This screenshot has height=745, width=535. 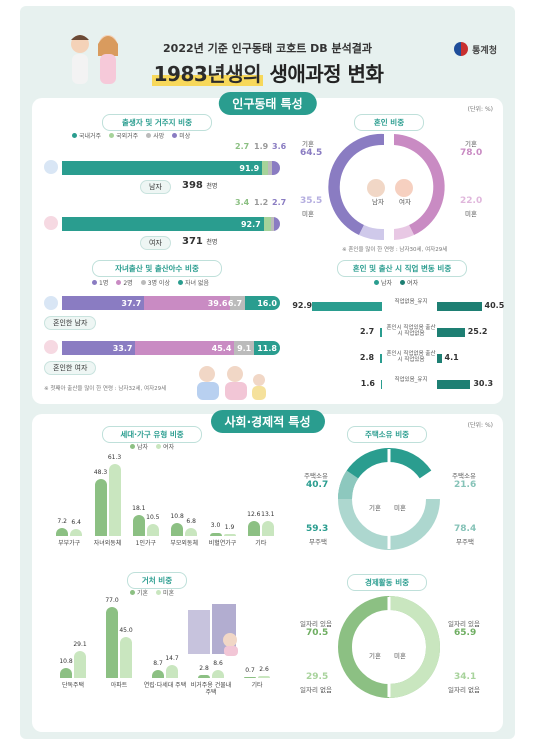 What do you see at coordinates (400, 656) in the screenshot?
I see `economic-single-center: 미혼` at bounding box center [400, 656].